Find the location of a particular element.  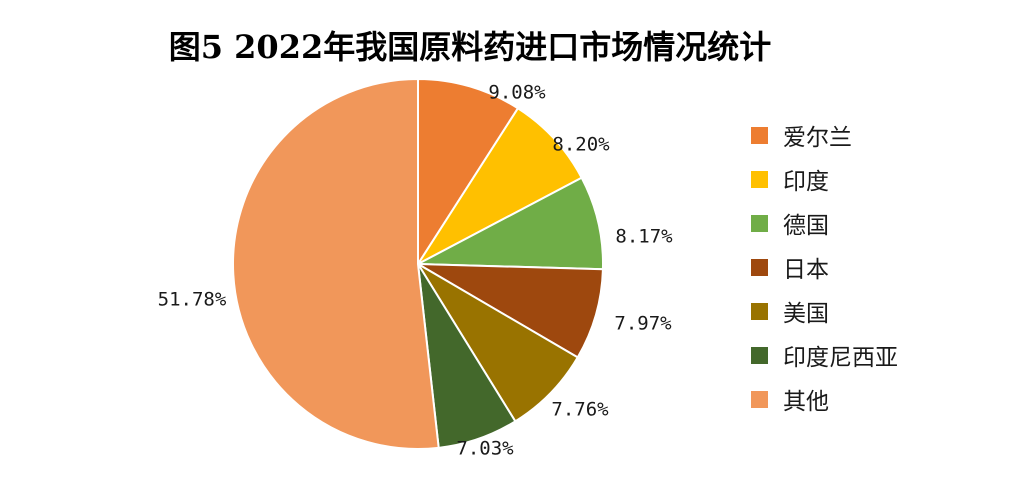

slice-data-label: 7.03% is located at coordinates (485, 449).